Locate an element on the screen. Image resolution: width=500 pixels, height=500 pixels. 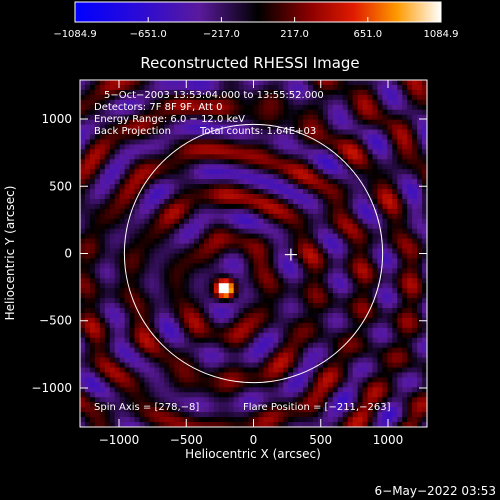
colorbar-tick-label: −651.0 is located at coordinates (148, 34).